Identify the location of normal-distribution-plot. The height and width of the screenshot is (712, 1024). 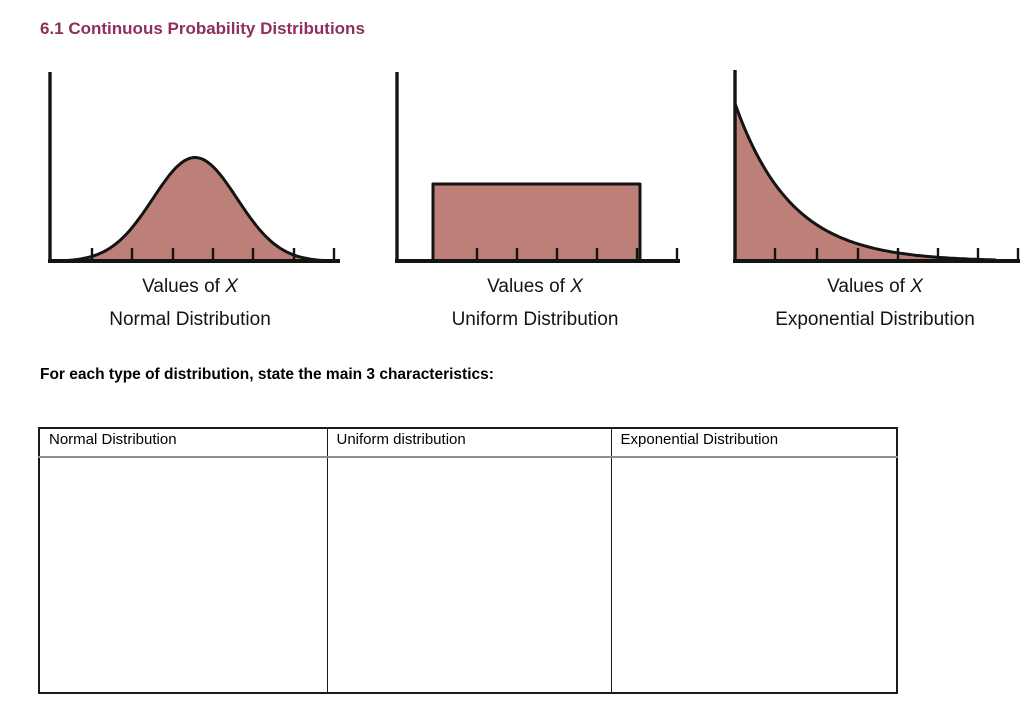
(194, 167).